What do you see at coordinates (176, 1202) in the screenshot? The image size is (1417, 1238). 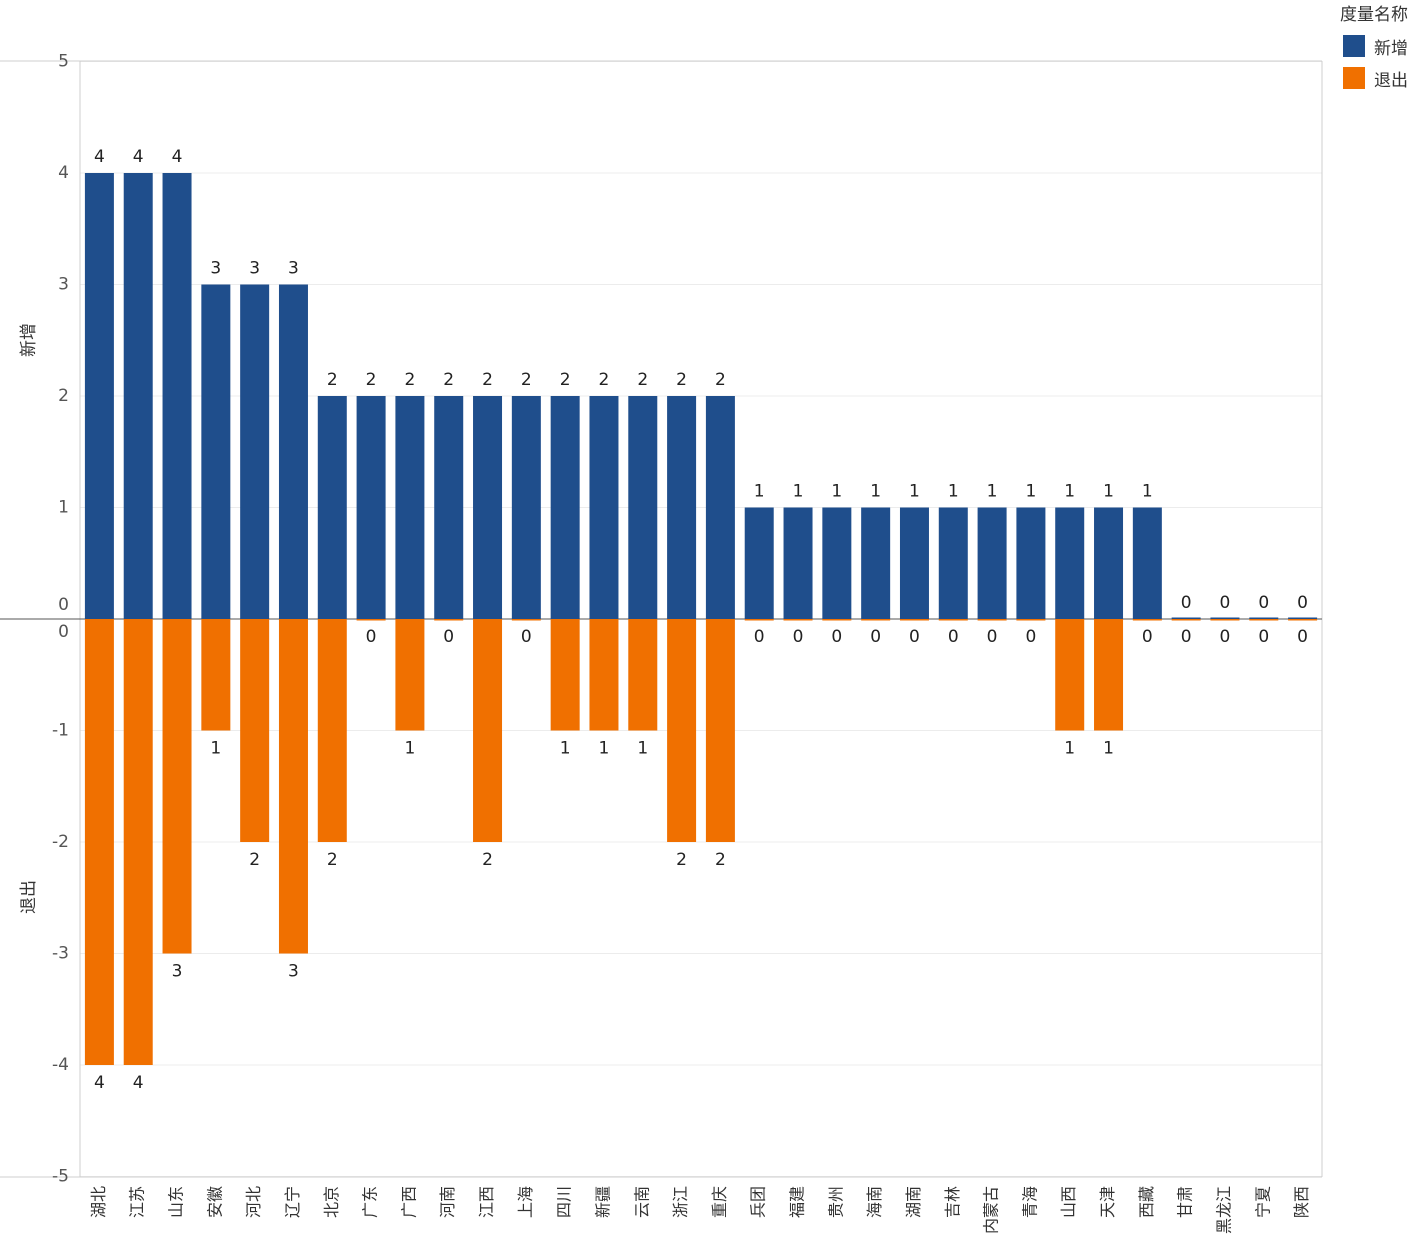 I see `x-category-label: 山东` at bounding box center [176, 1202].